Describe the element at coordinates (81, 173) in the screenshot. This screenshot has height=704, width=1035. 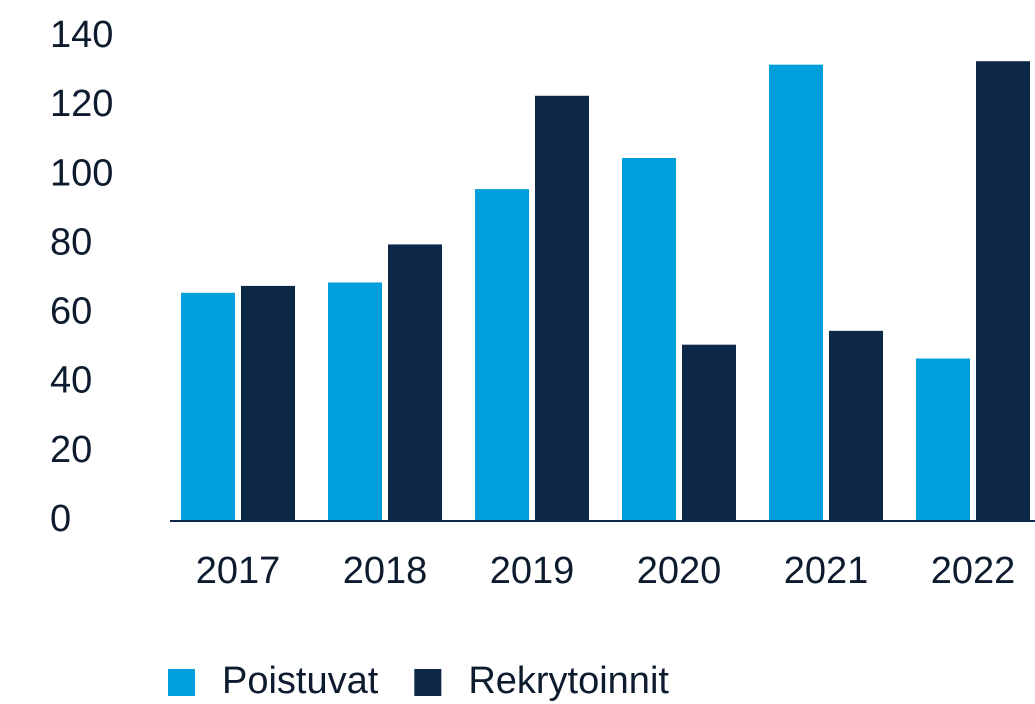
I see `y-tick-label: 100` at that location.